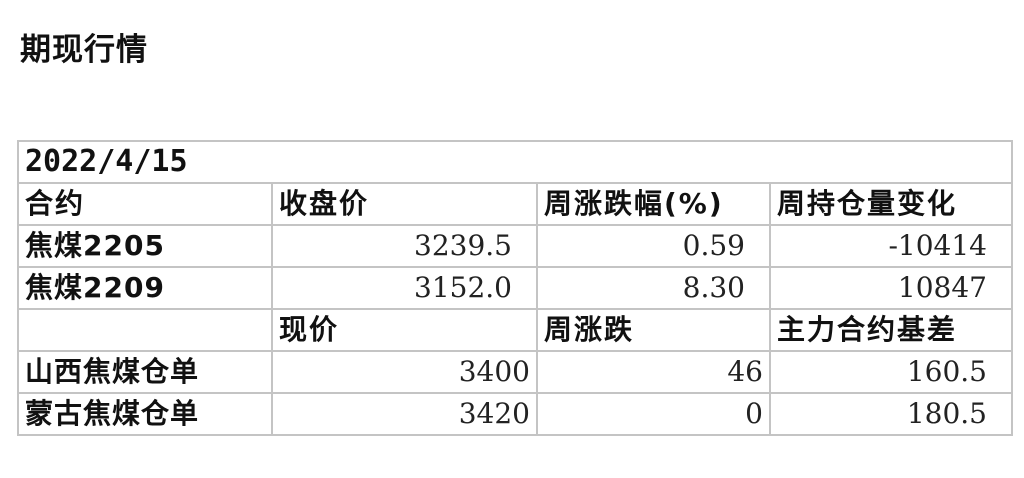  What do you see at coordinates (404, 330) in the screenshot?
I see `header-spot-price: 现价` at bounding box center [404, 330].